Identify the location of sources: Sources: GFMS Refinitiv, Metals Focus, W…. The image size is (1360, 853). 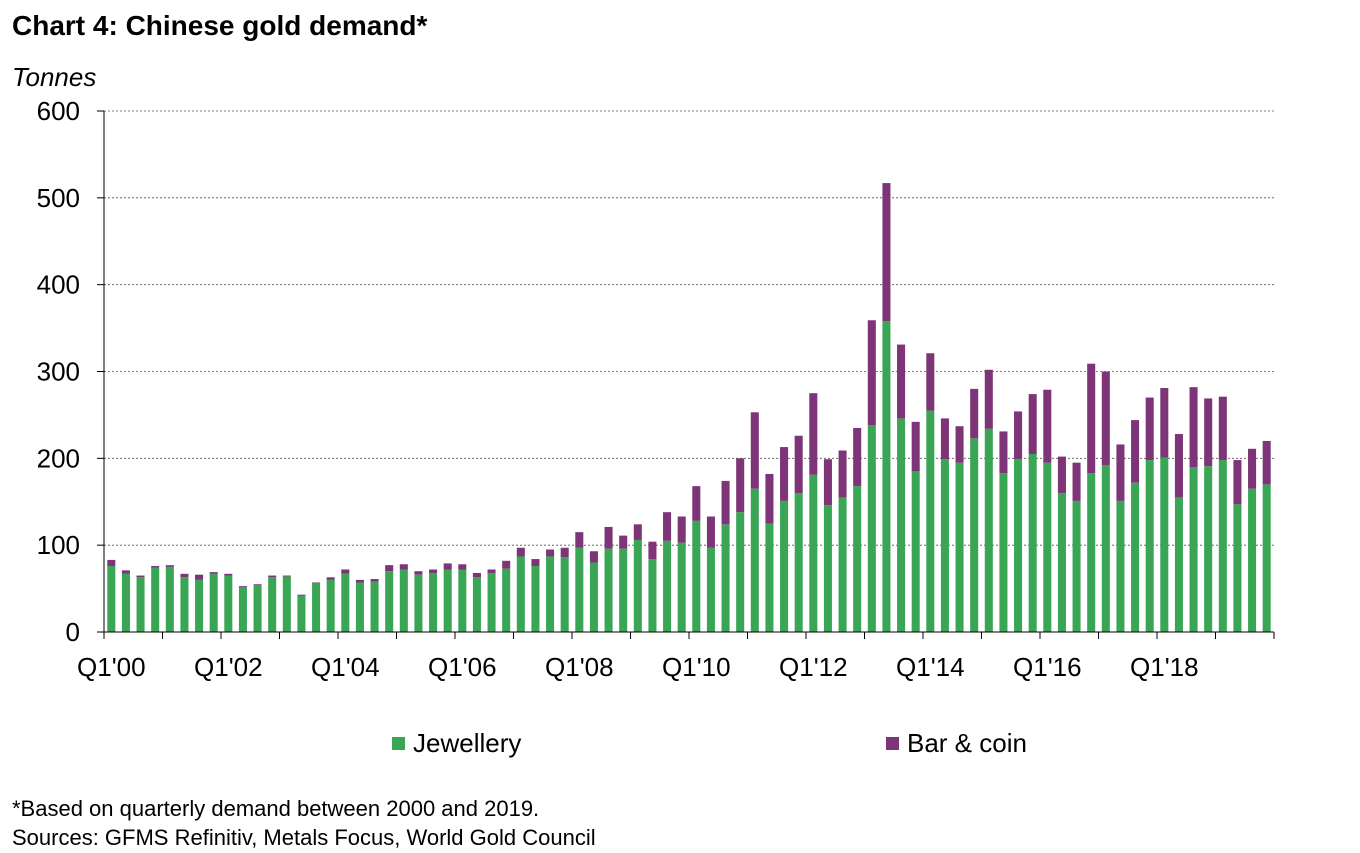
(304, 837).